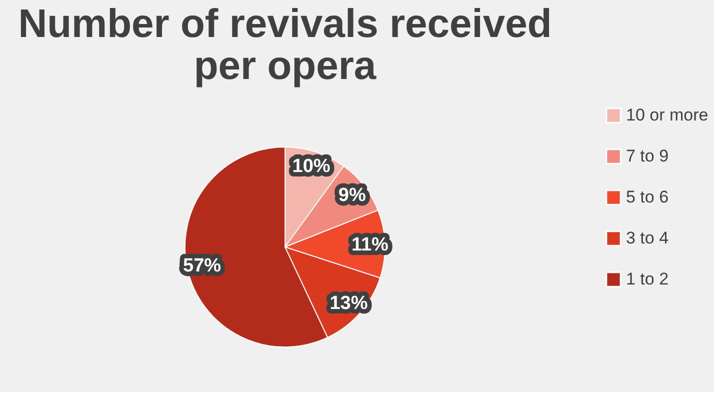  Describe the element at coordinates (667, 115) in the screenshot. I see `legend-label: 10 or more` at that location.